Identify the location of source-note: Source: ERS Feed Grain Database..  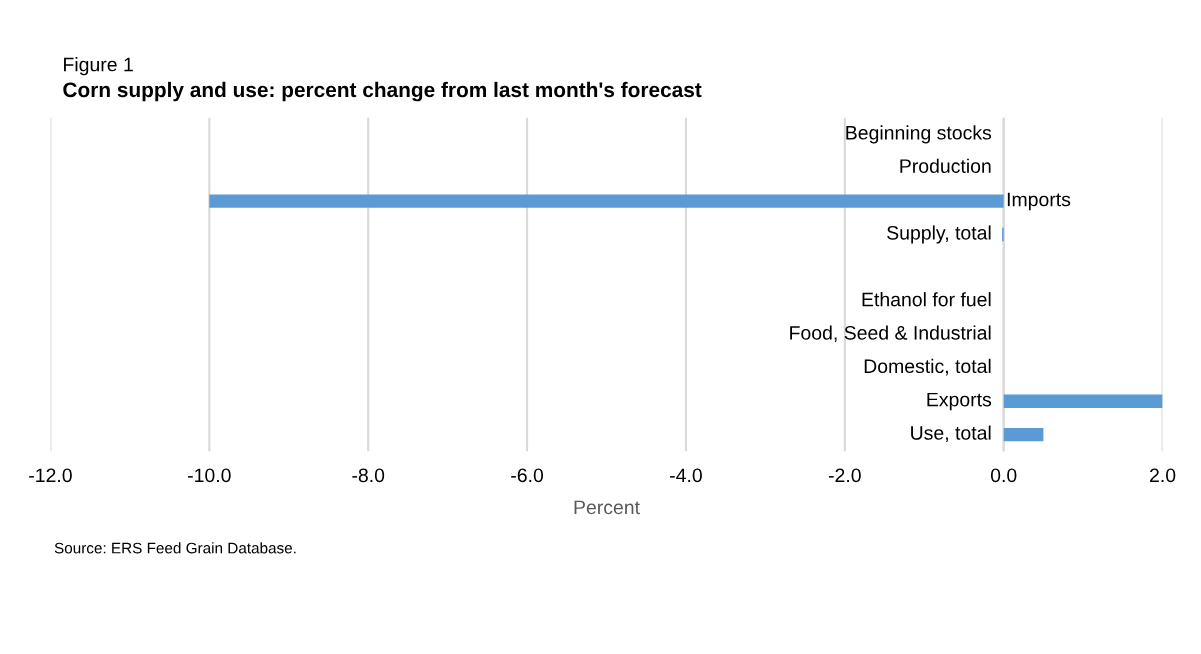
(175, 548).